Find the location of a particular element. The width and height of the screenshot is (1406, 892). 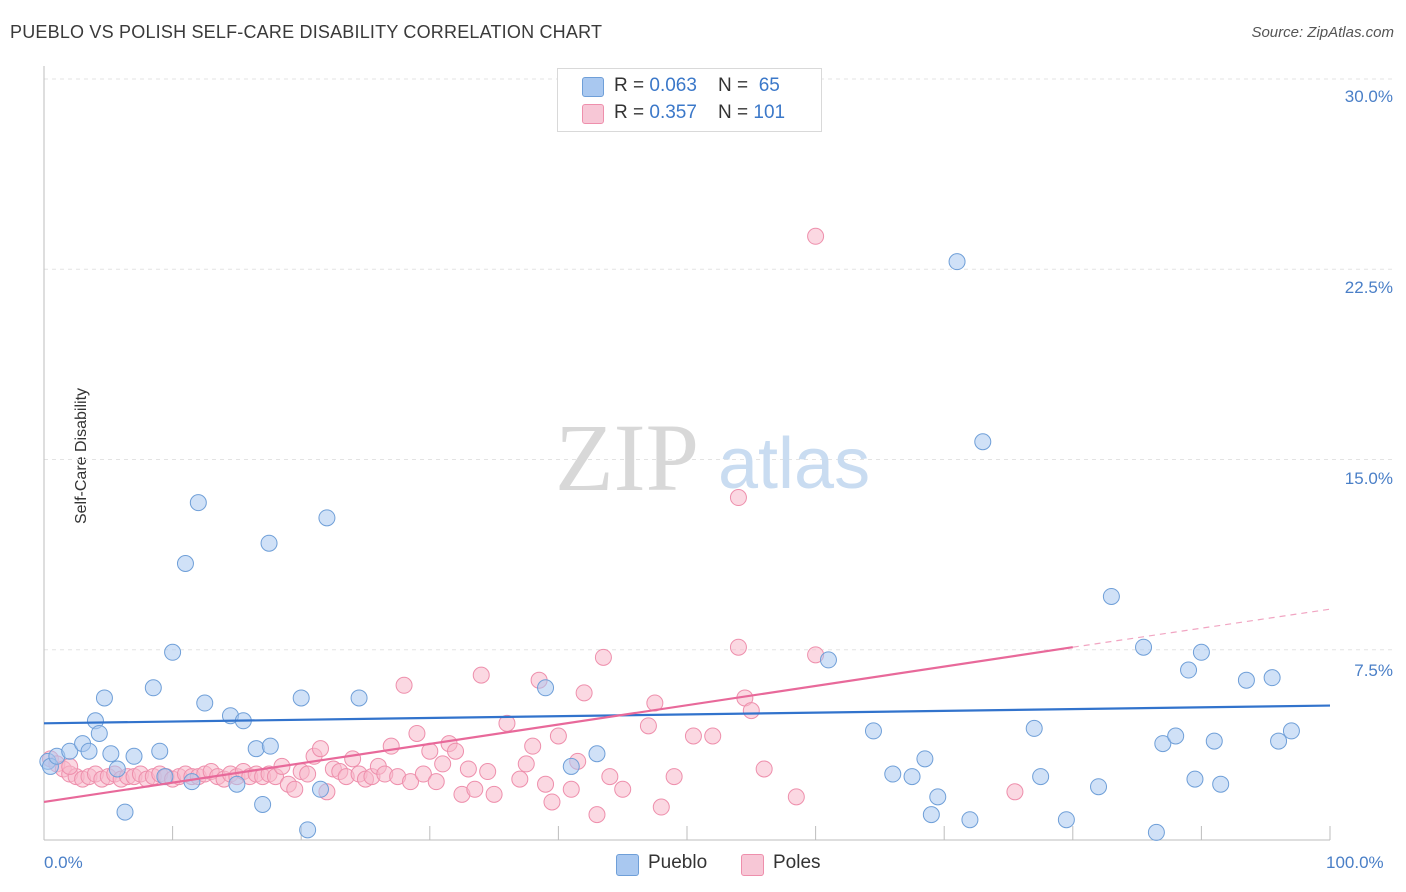

r-value: 0.063 is located at coordinates (673, 85).